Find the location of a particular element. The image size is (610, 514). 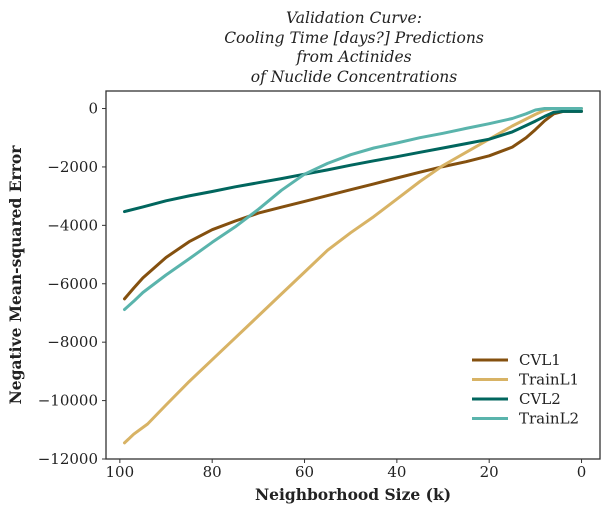

x-tick-label: 20 is located at coordinates (489, 472).